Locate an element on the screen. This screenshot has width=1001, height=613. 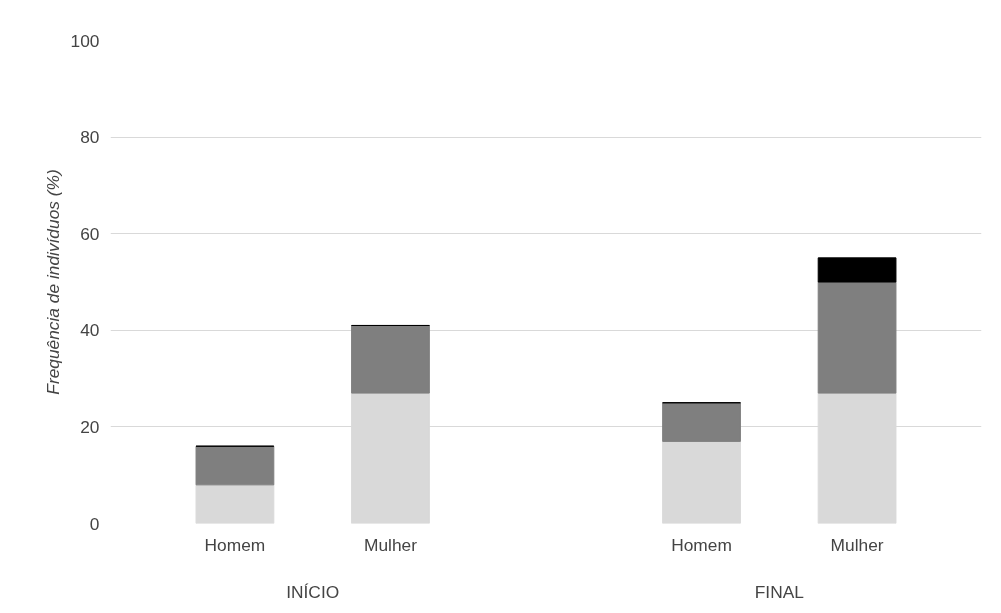
y-tick-label: 60 is located at coordinates (90, 233).